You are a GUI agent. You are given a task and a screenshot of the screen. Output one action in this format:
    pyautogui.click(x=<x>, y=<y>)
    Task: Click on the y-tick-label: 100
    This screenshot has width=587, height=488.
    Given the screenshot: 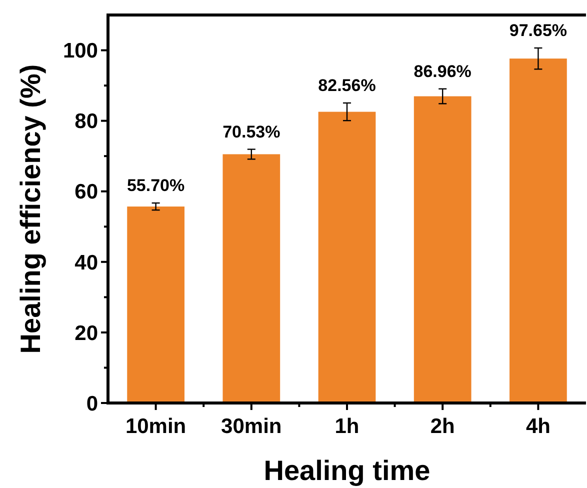 What is the action you would take?
    pyautogui.click(x=80, y=51)
    